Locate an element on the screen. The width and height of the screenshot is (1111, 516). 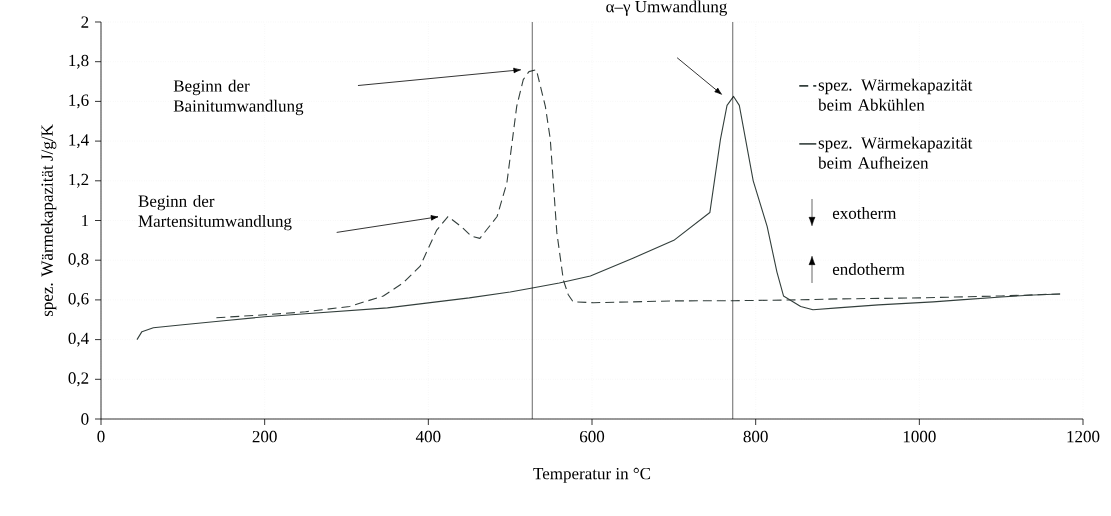
x-tick-label: 0 is located at coordinates (101, 436).